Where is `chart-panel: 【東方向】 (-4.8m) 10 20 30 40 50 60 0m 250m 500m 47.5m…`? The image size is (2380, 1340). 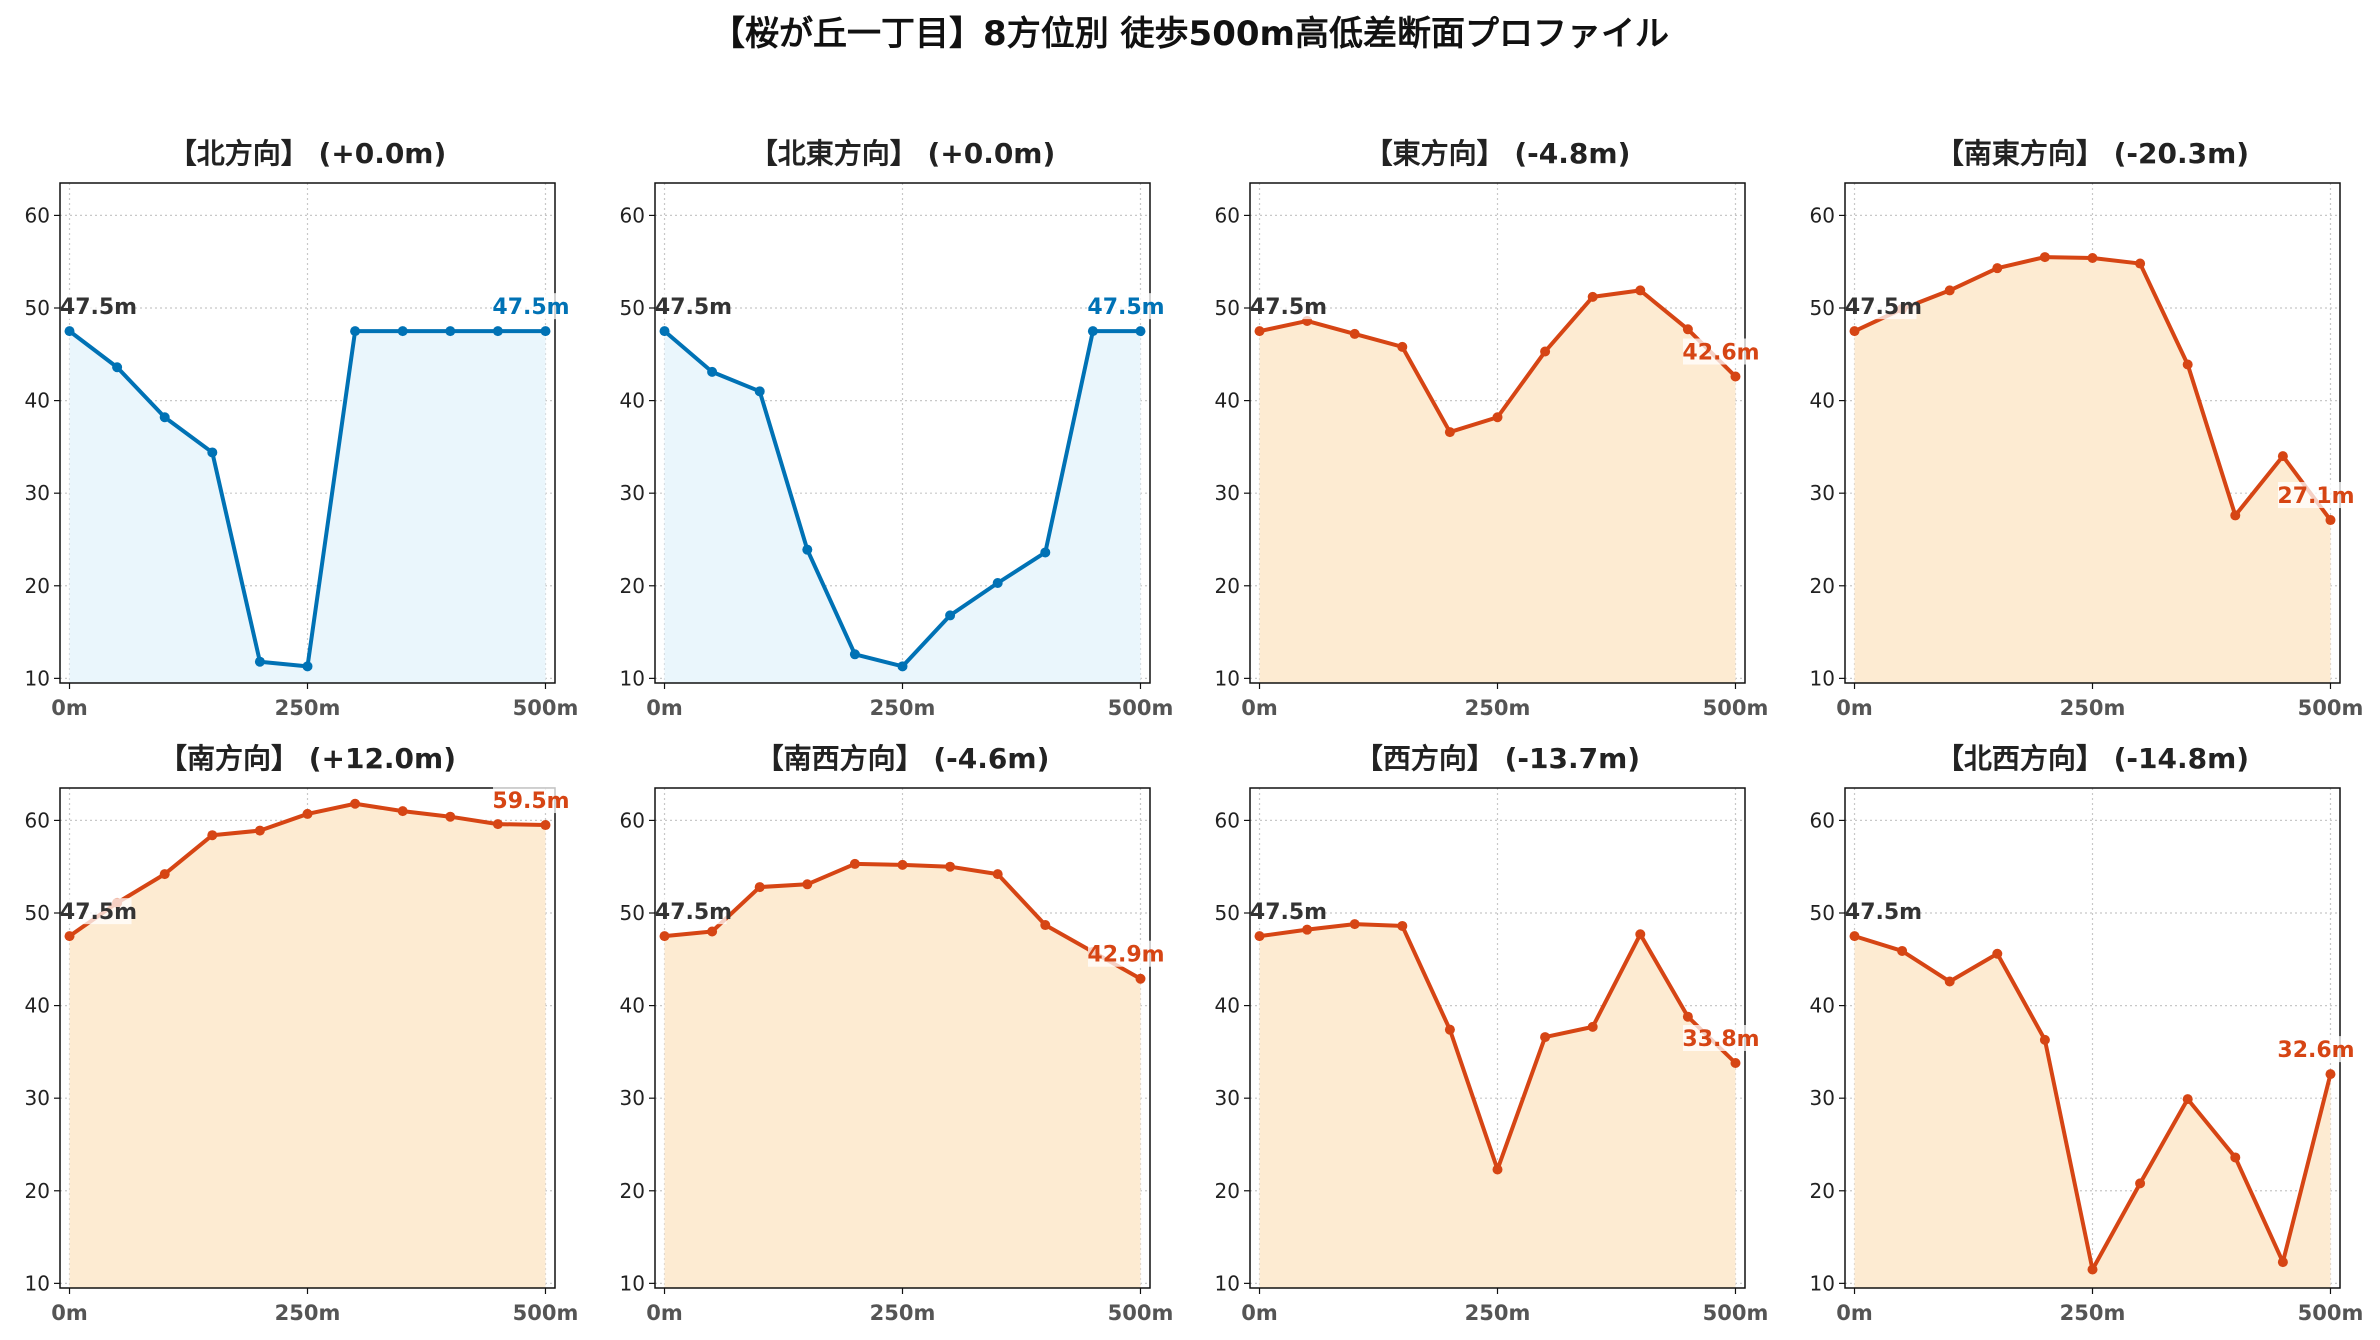 chart-panel: 【東方向】 (-4.8m) 10 20 30 40 50 60 0m 250m 500m 47.5m… is located at coordinates (1492, 428).